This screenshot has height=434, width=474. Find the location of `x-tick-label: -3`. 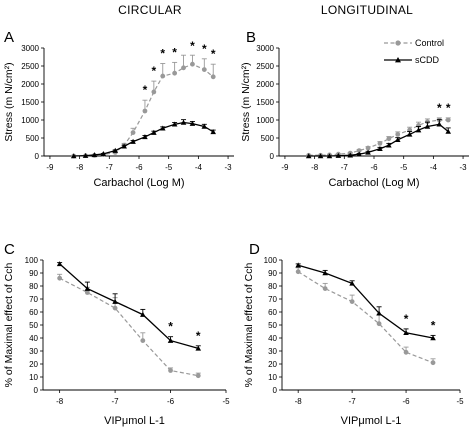

x-tick-label: -3 is located at coordinates (464, 167).